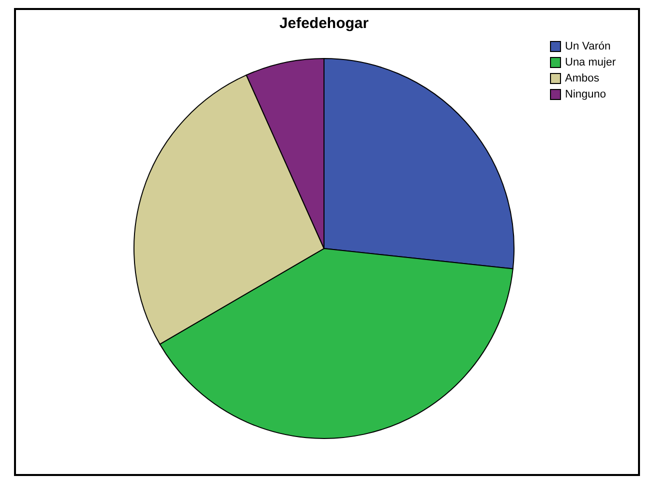 The width and height of the screenshot is (658, 487). What do you see at coordinates (585, 94) in the screenshot?
I see `legend-label: Ninguno` at bounding box center [585, 94].